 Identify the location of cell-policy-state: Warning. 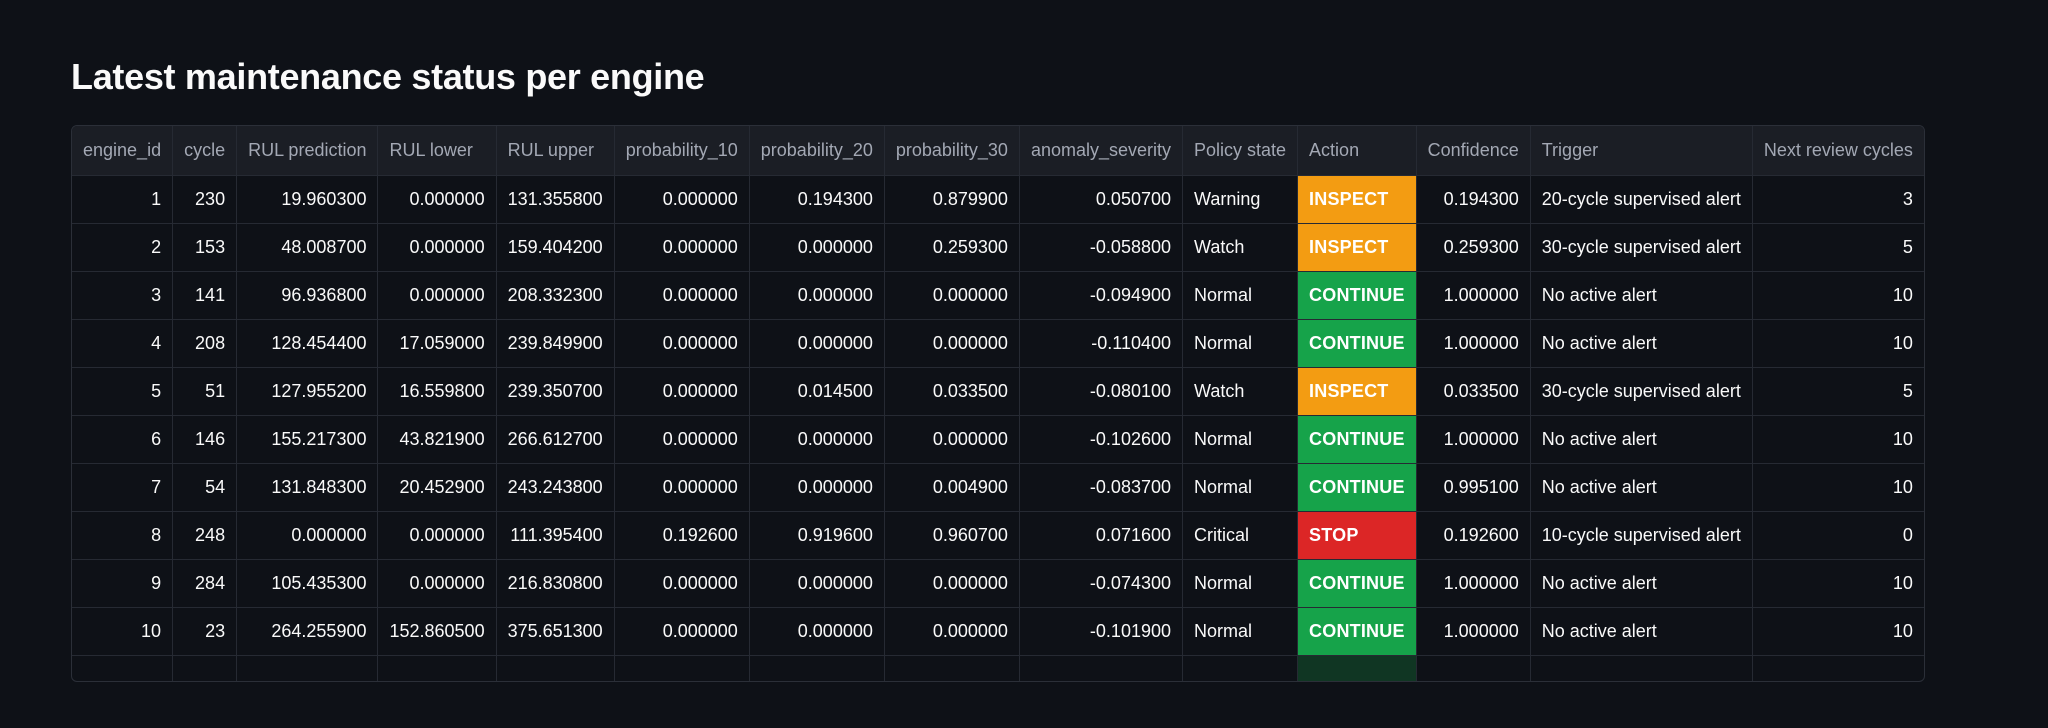
(1240, 199).